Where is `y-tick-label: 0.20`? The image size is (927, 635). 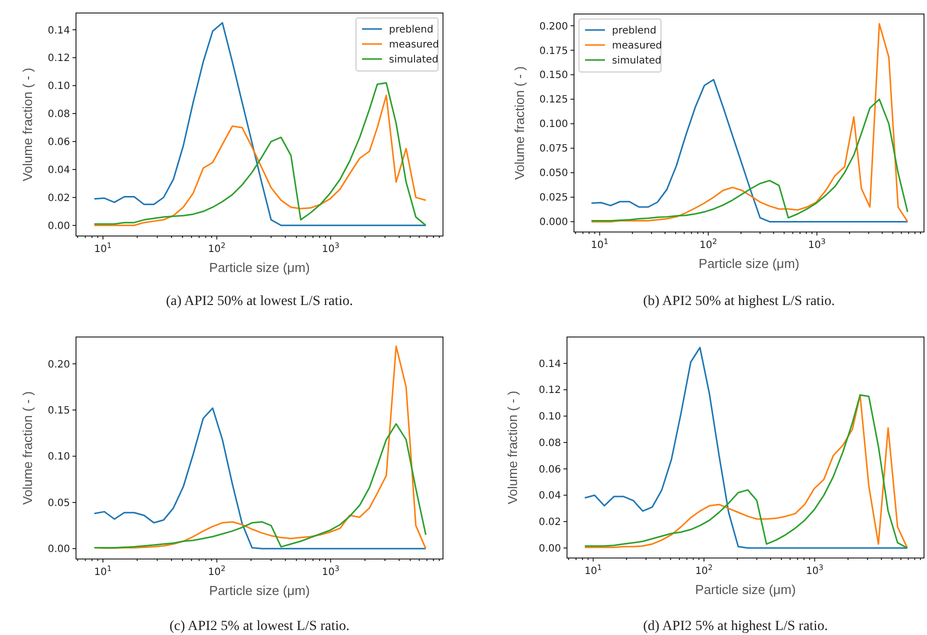
y-tick-label: 0.20 is located at coordinates (59, 364).